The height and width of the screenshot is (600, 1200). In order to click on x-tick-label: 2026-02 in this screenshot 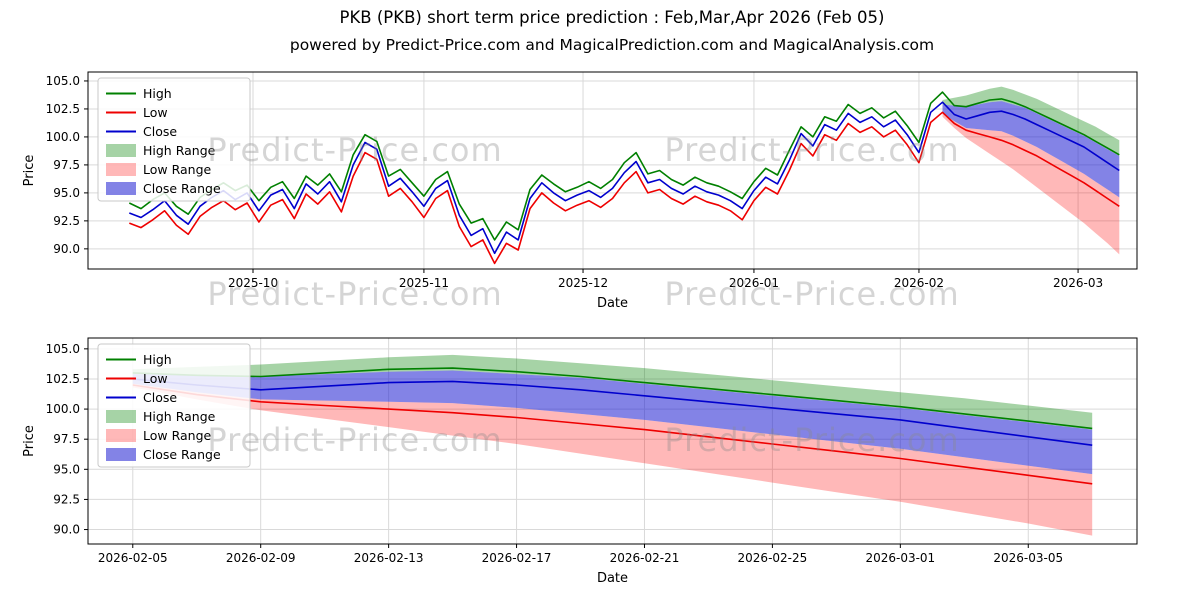, I will do `click(919, 283)`.